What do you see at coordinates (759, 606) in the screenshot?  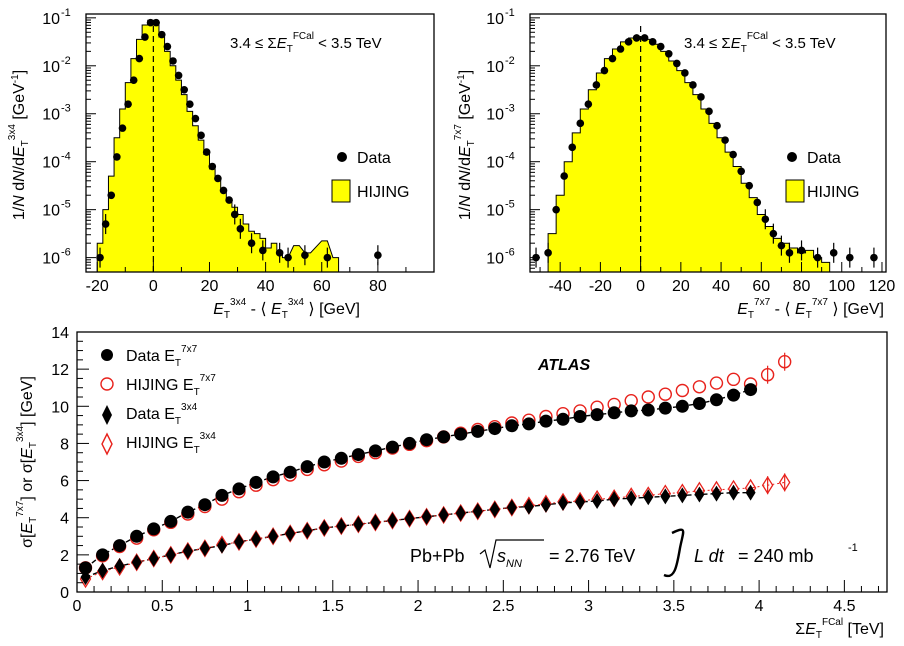 I see `x-tick-label: 4` at bounding box center [759, 606].